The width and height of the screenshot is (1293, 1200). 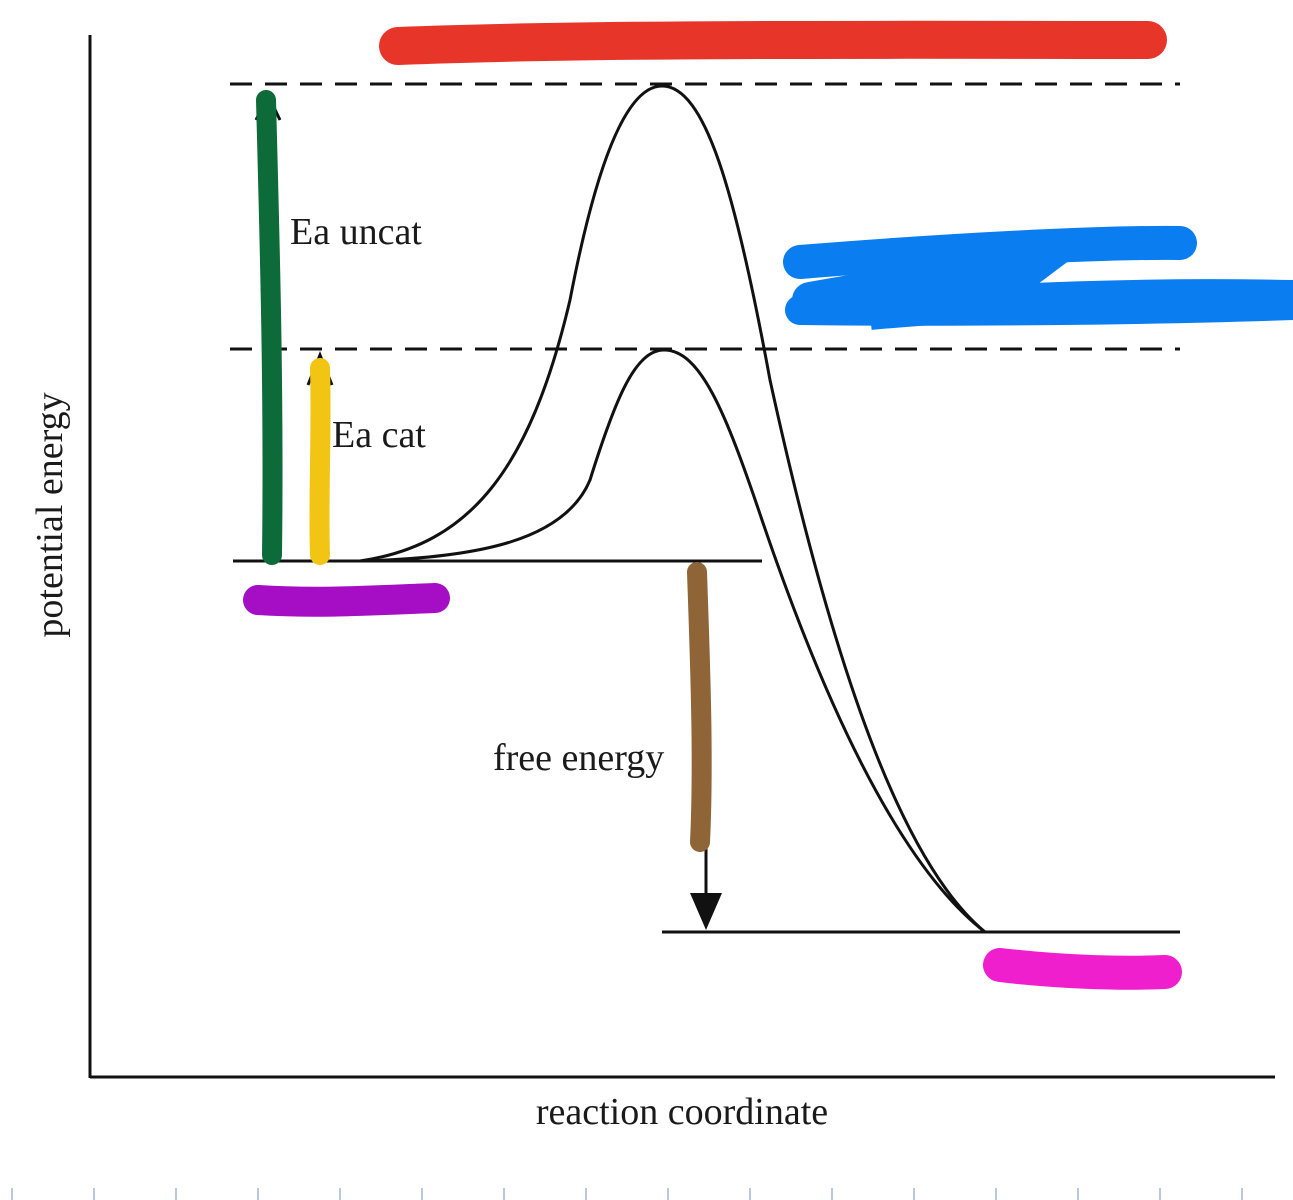 What do you see at coordinates (578, 758) in the screenshot?
I see `free-energy-label: free energy` at bounding box center [578, 758].